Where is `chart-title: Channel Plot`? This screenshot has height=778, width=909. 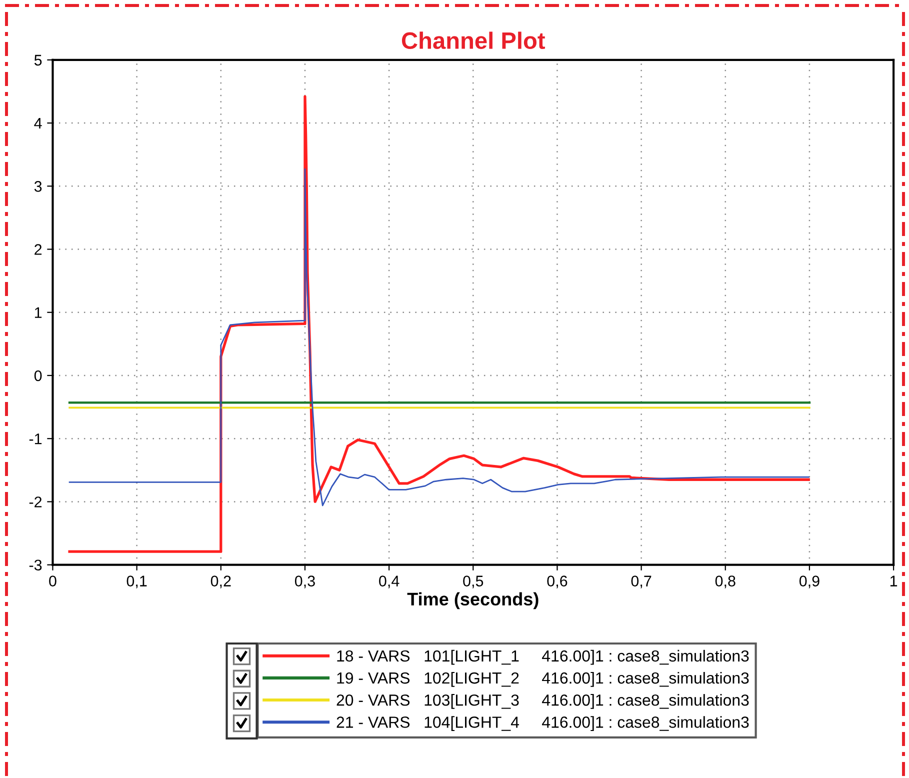
chart-title: Channel Plot is located at coordinates (473, 41).